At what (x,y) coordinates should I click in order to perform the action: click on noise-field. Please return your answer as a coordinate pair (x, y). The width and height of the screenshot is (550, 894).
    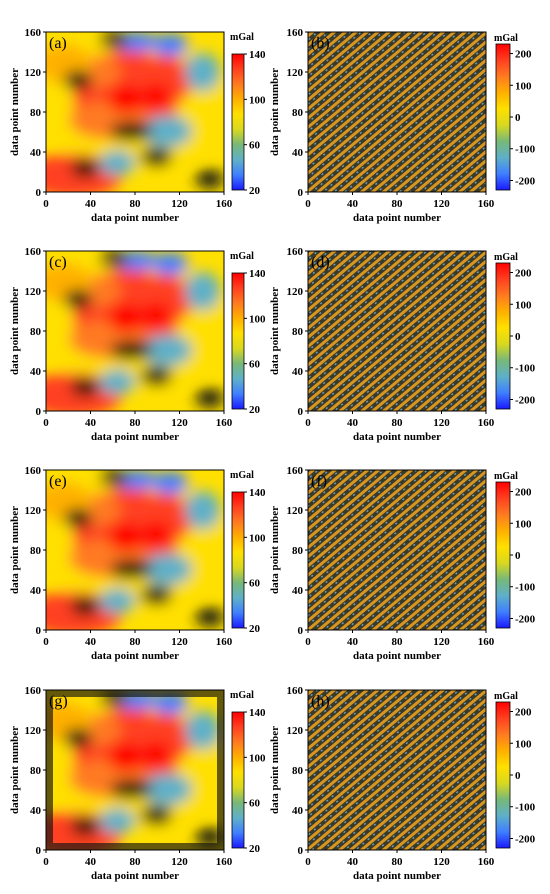
    Looking at the image, I should click on (397, 331).